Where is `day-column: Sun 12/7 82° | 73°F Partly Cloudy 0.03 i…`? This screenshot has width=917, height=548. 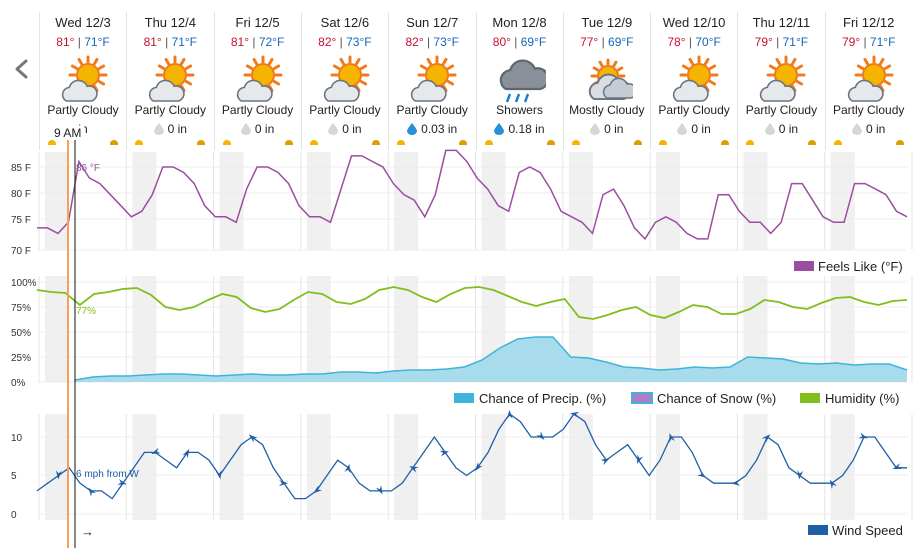
day-column: Sun 12/7 82° | 73°F Partly Cloudy 0.03 i… is located at coordinates (431, 81).